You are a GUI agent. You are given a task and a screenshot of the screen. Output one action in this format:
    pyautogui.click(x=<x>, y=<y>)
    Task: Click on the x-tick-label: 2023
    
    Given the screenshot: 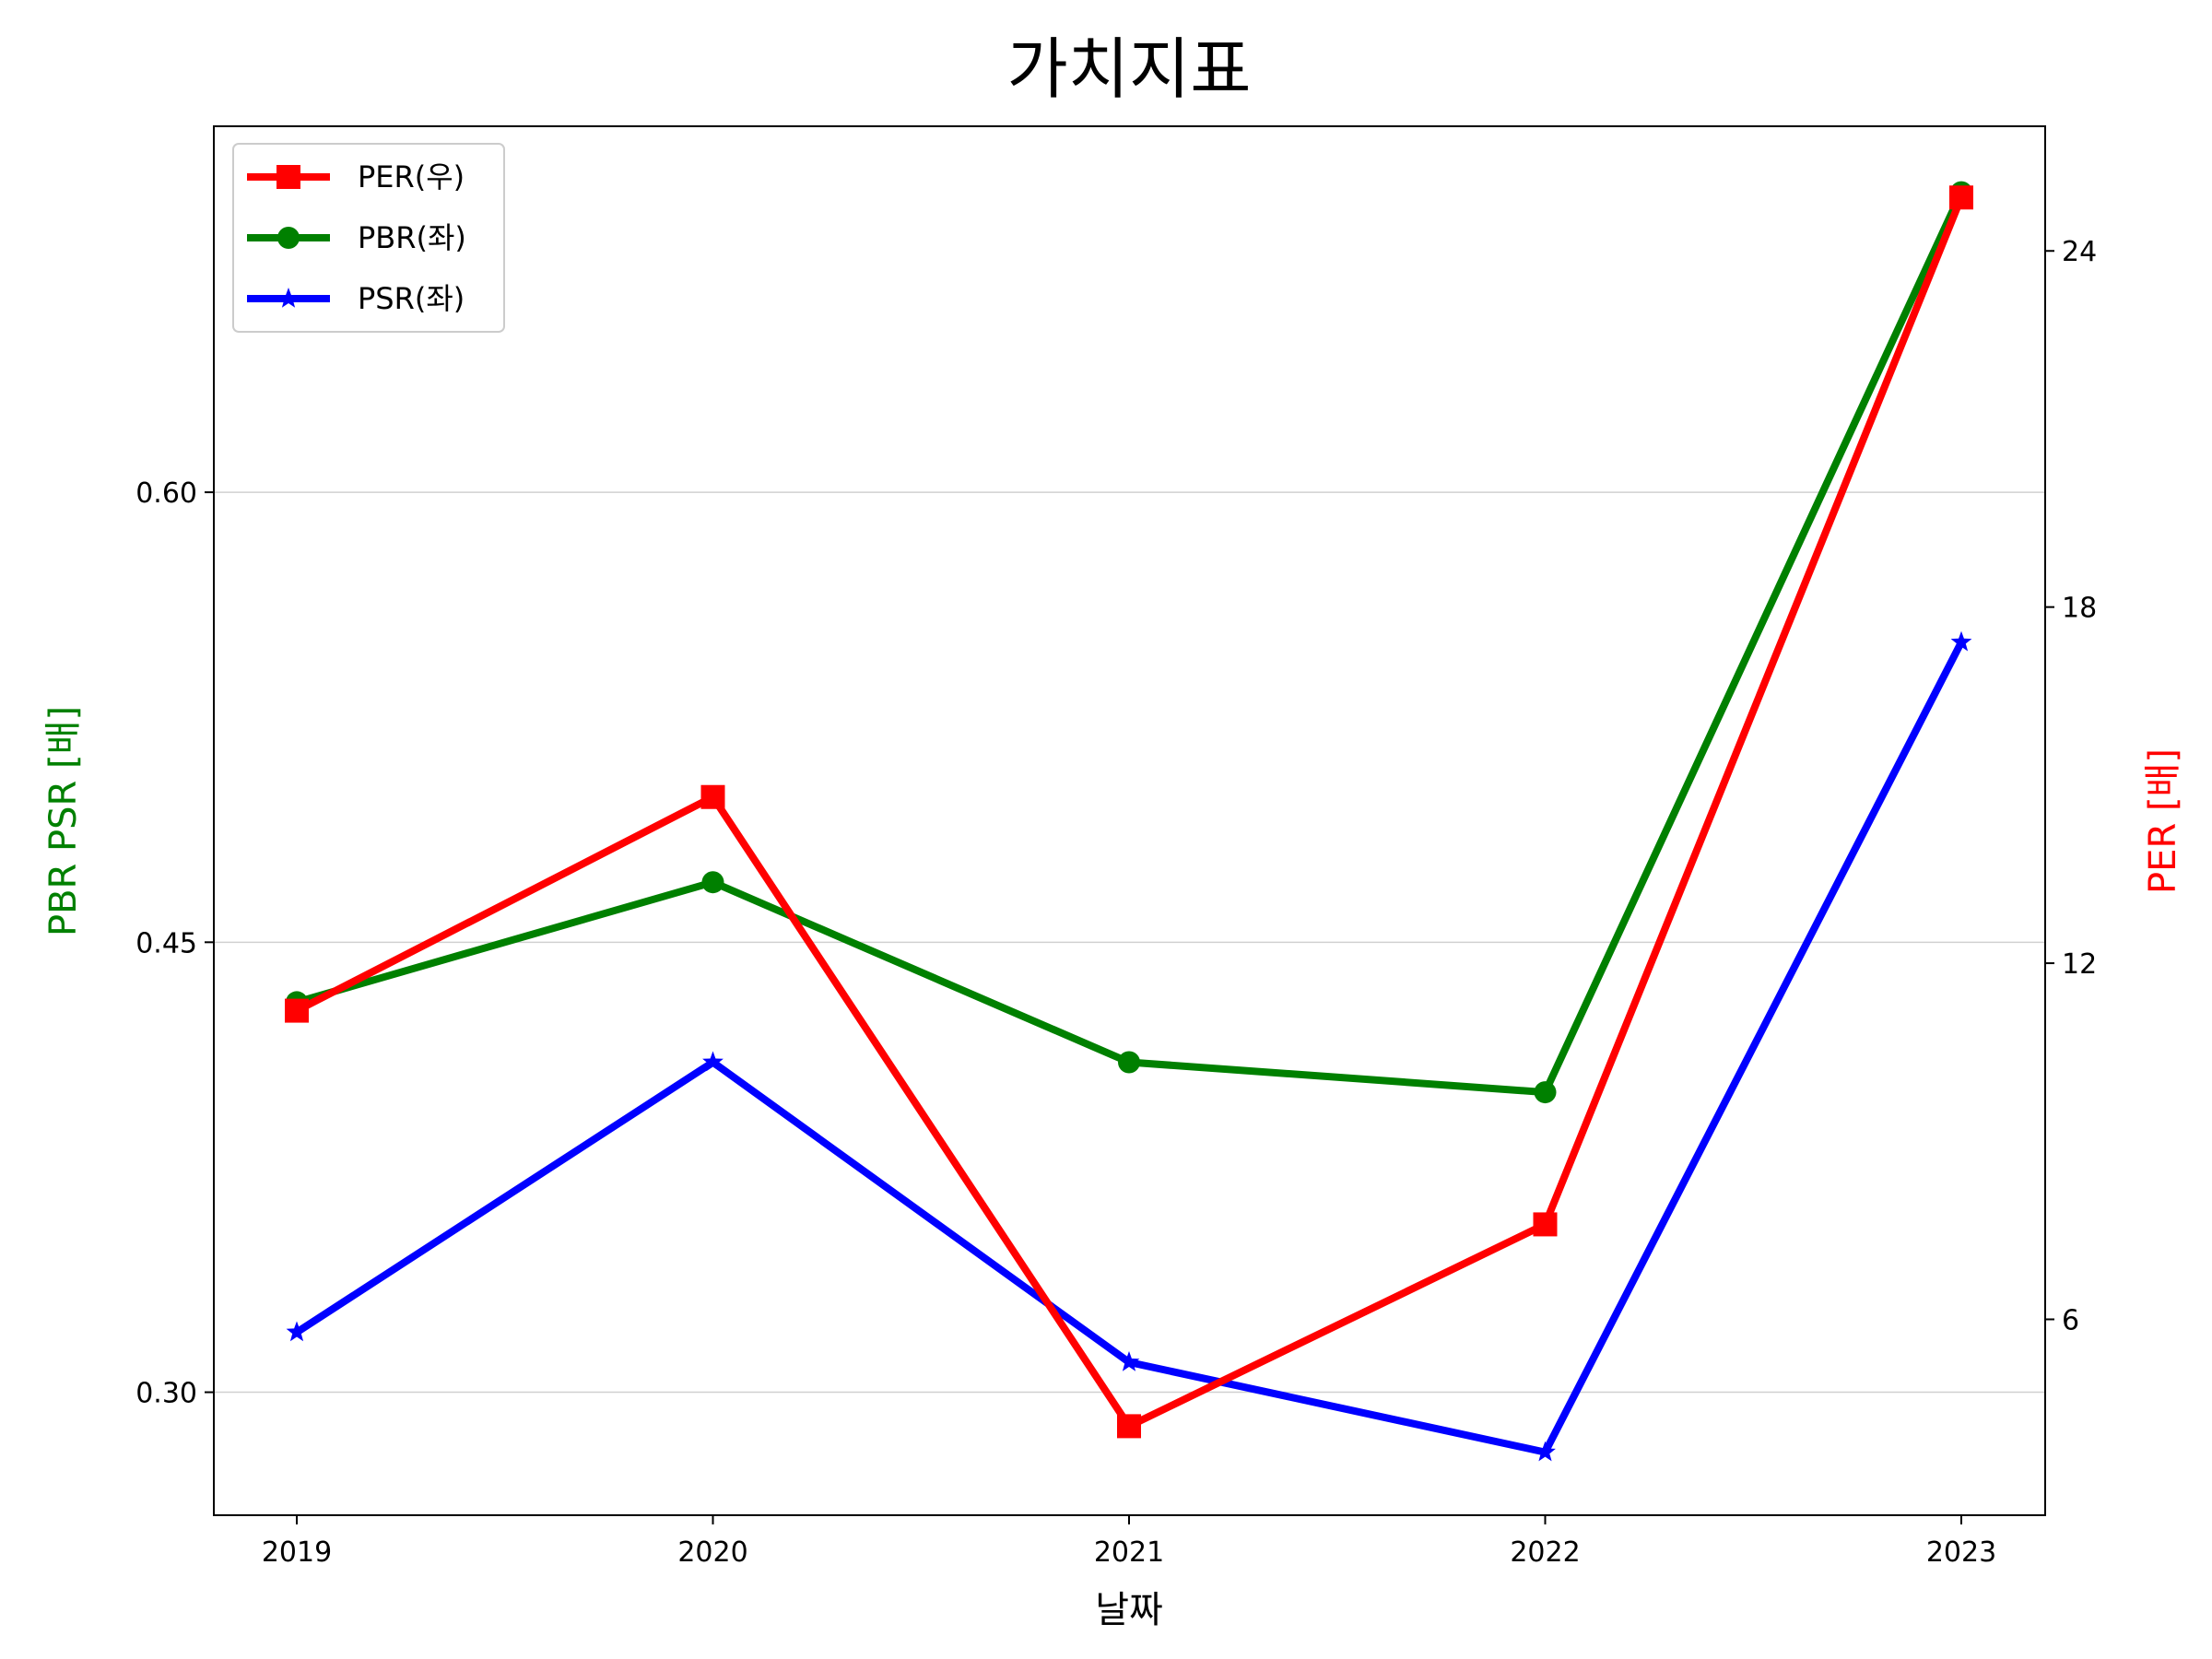 What is the action you would take?
    pyautogui.click(x=1961, y=1552)
    